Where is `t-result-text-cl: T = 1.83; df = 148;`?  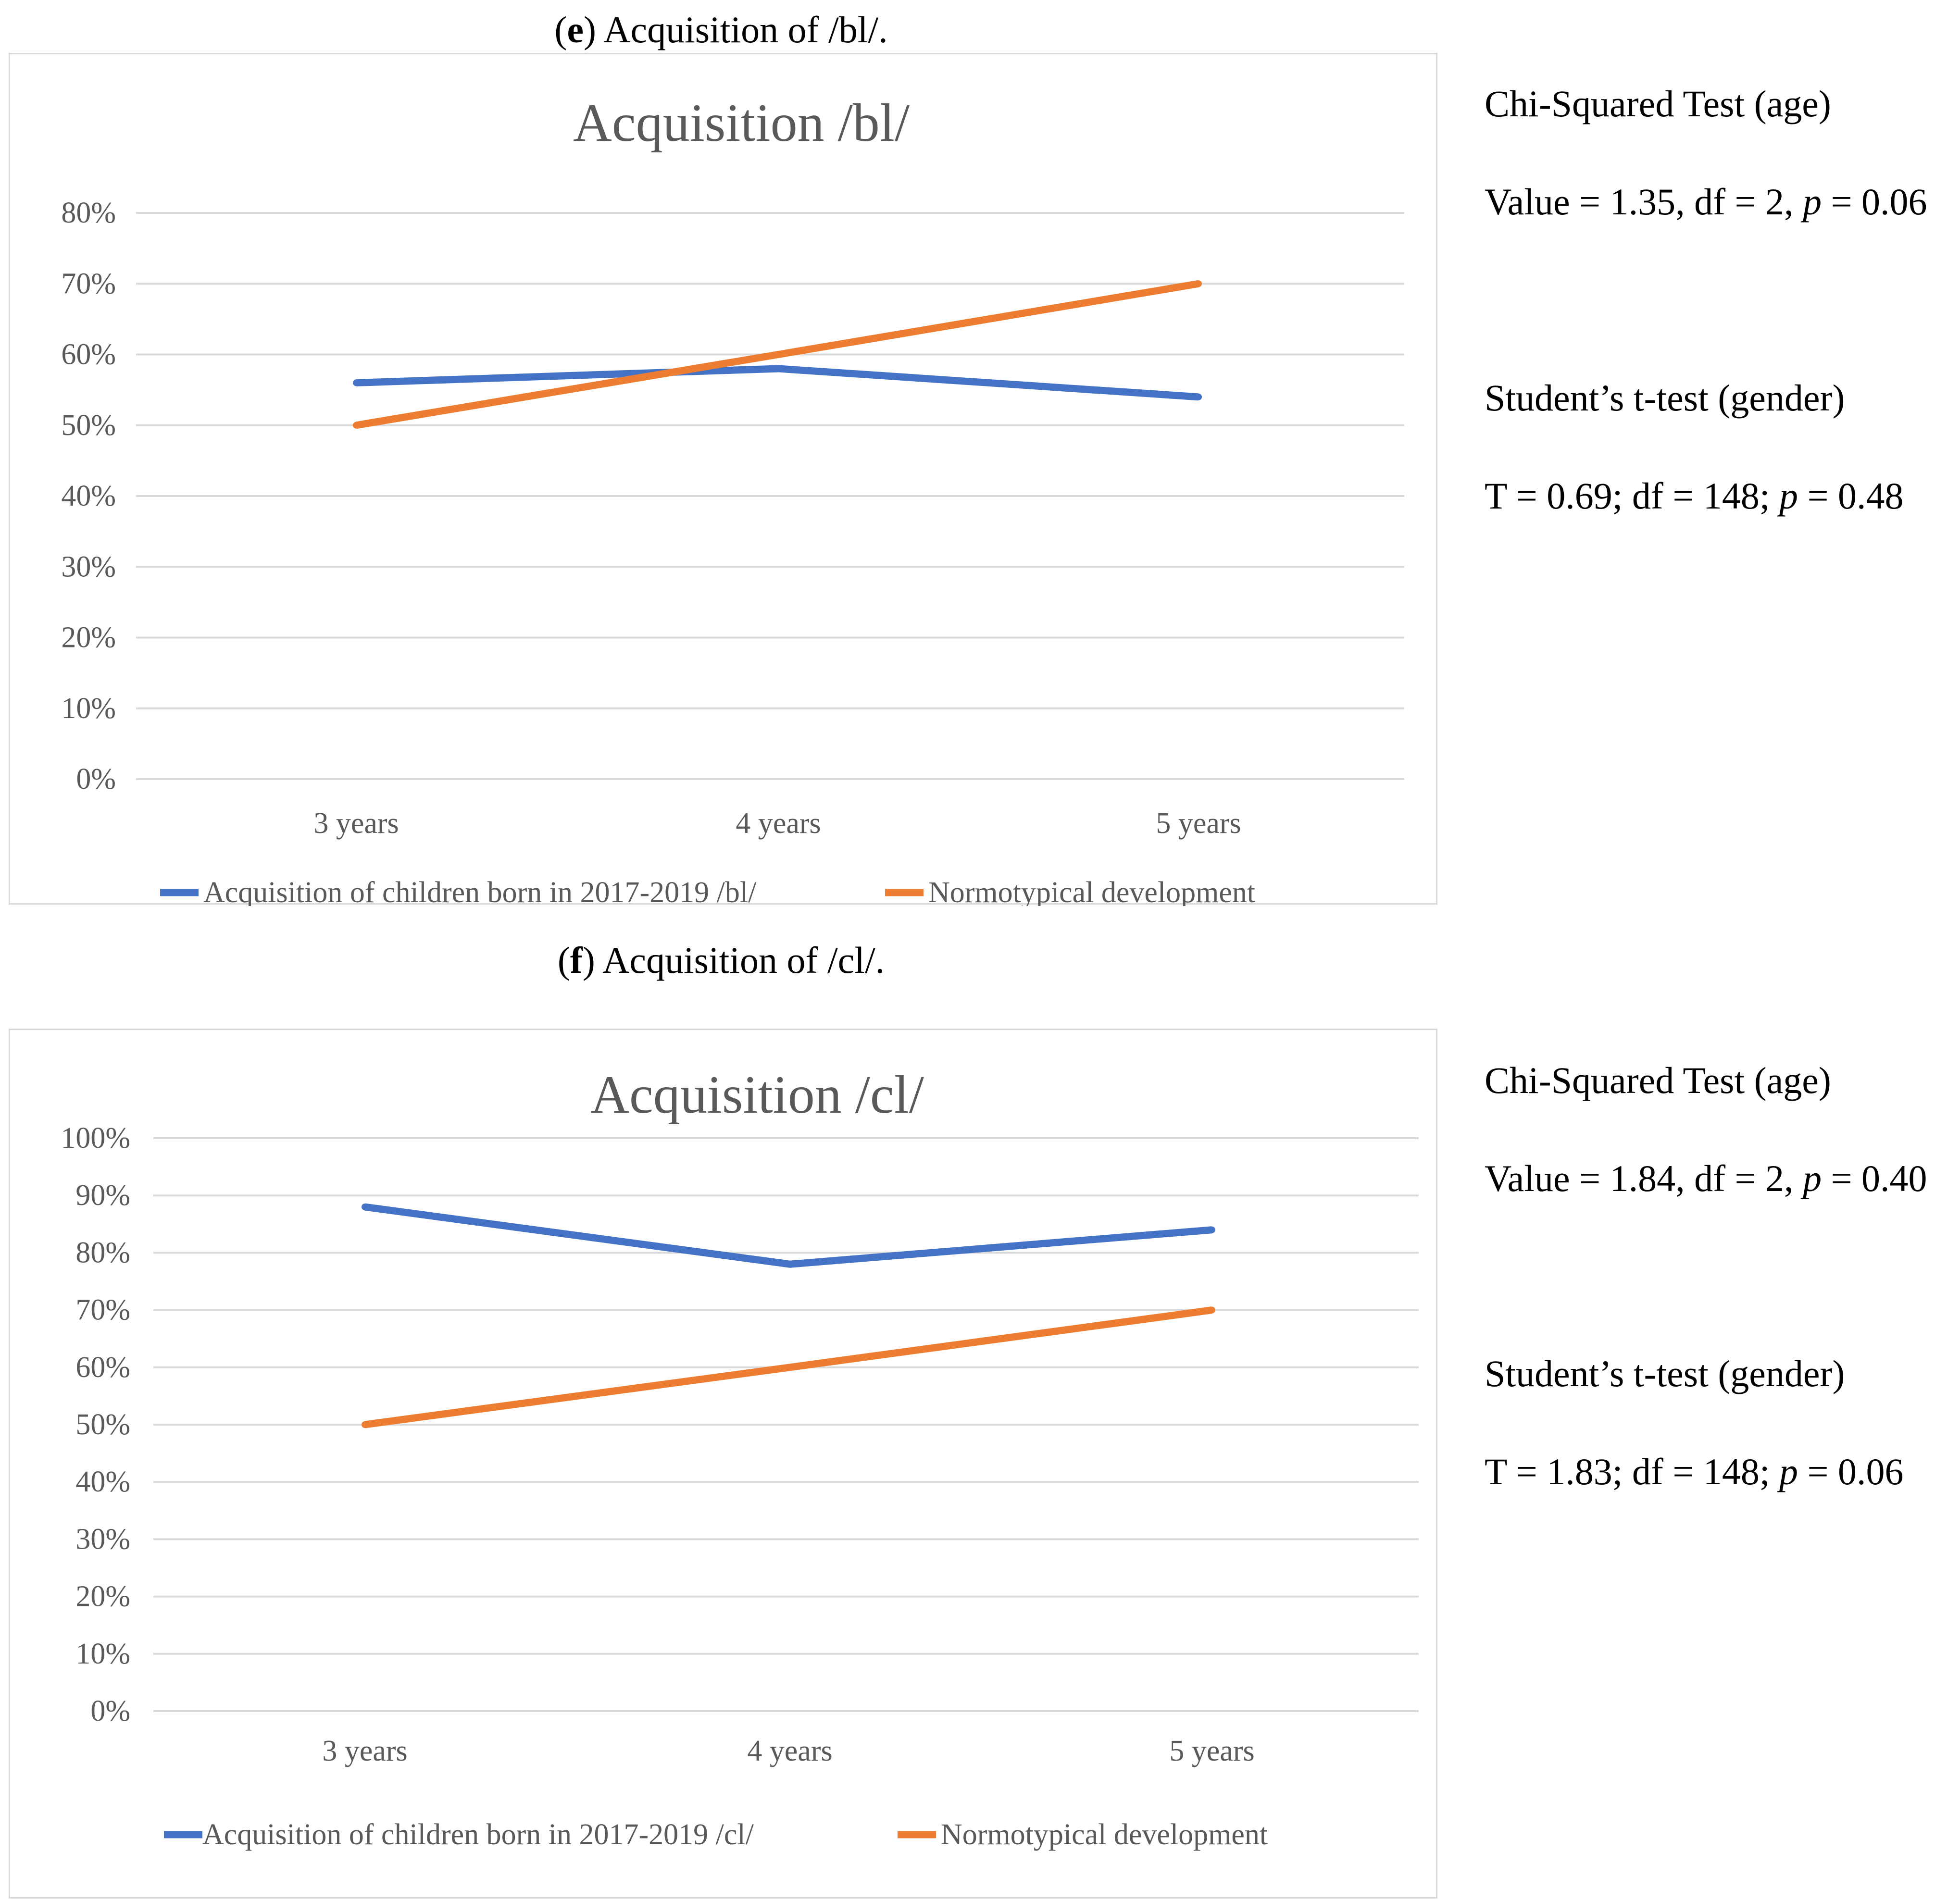 t-result-text-cl: T = 1.83; df = 148; is located at coordinates (1632, 1471).